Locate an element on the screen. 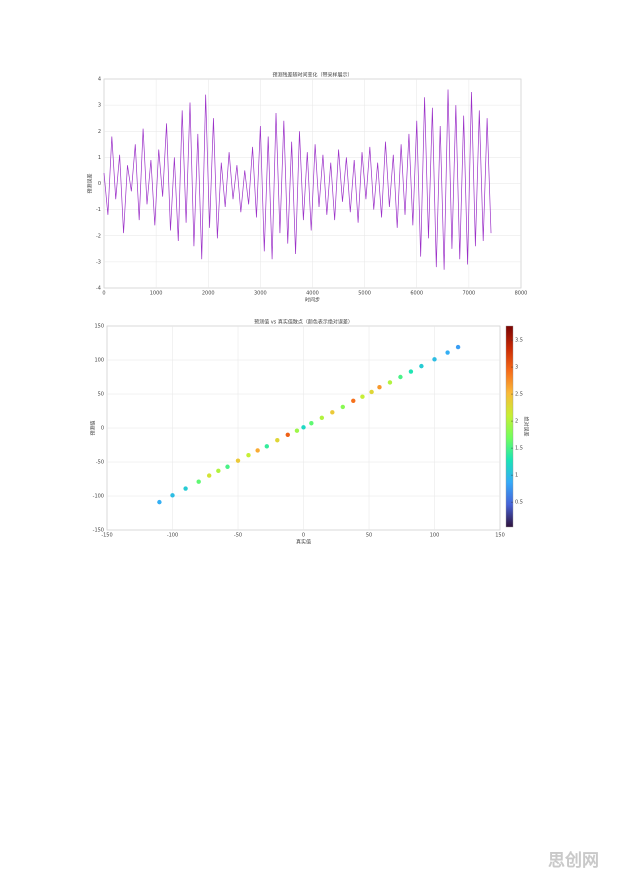 The width and height of the screenshot is (618, 876). y-tick-label: -2 is located at coordinates (98, 236).